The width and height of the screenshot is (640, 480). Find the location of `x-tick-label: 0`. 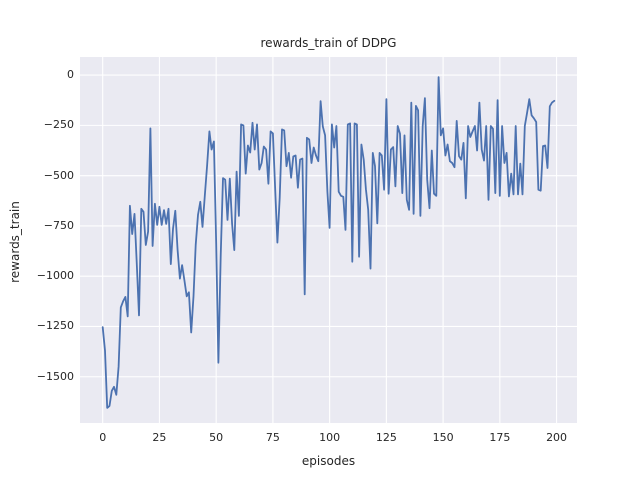

x-tick-label: 0 is located at coordinates (103, 437).